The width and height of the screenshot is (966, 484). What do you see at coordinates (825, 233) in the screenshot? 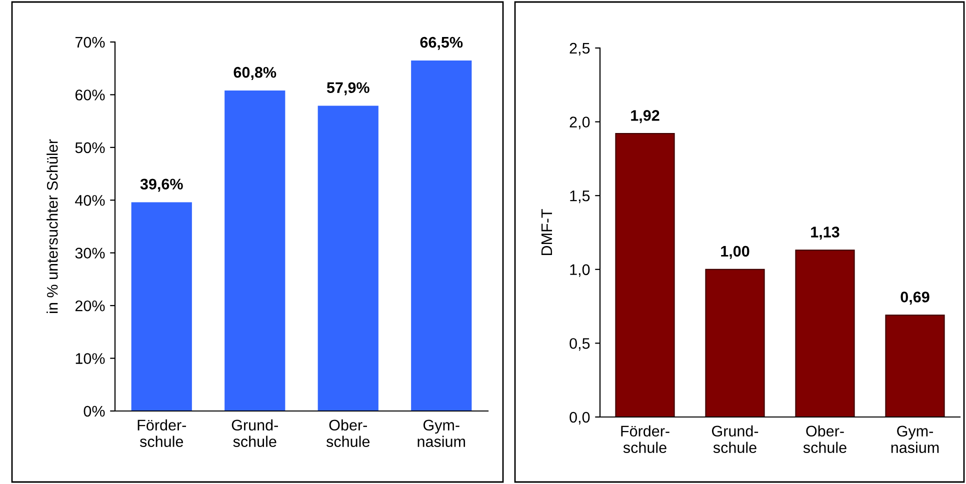
I see `data-label: 1,13` at bounding box center [825, 233].